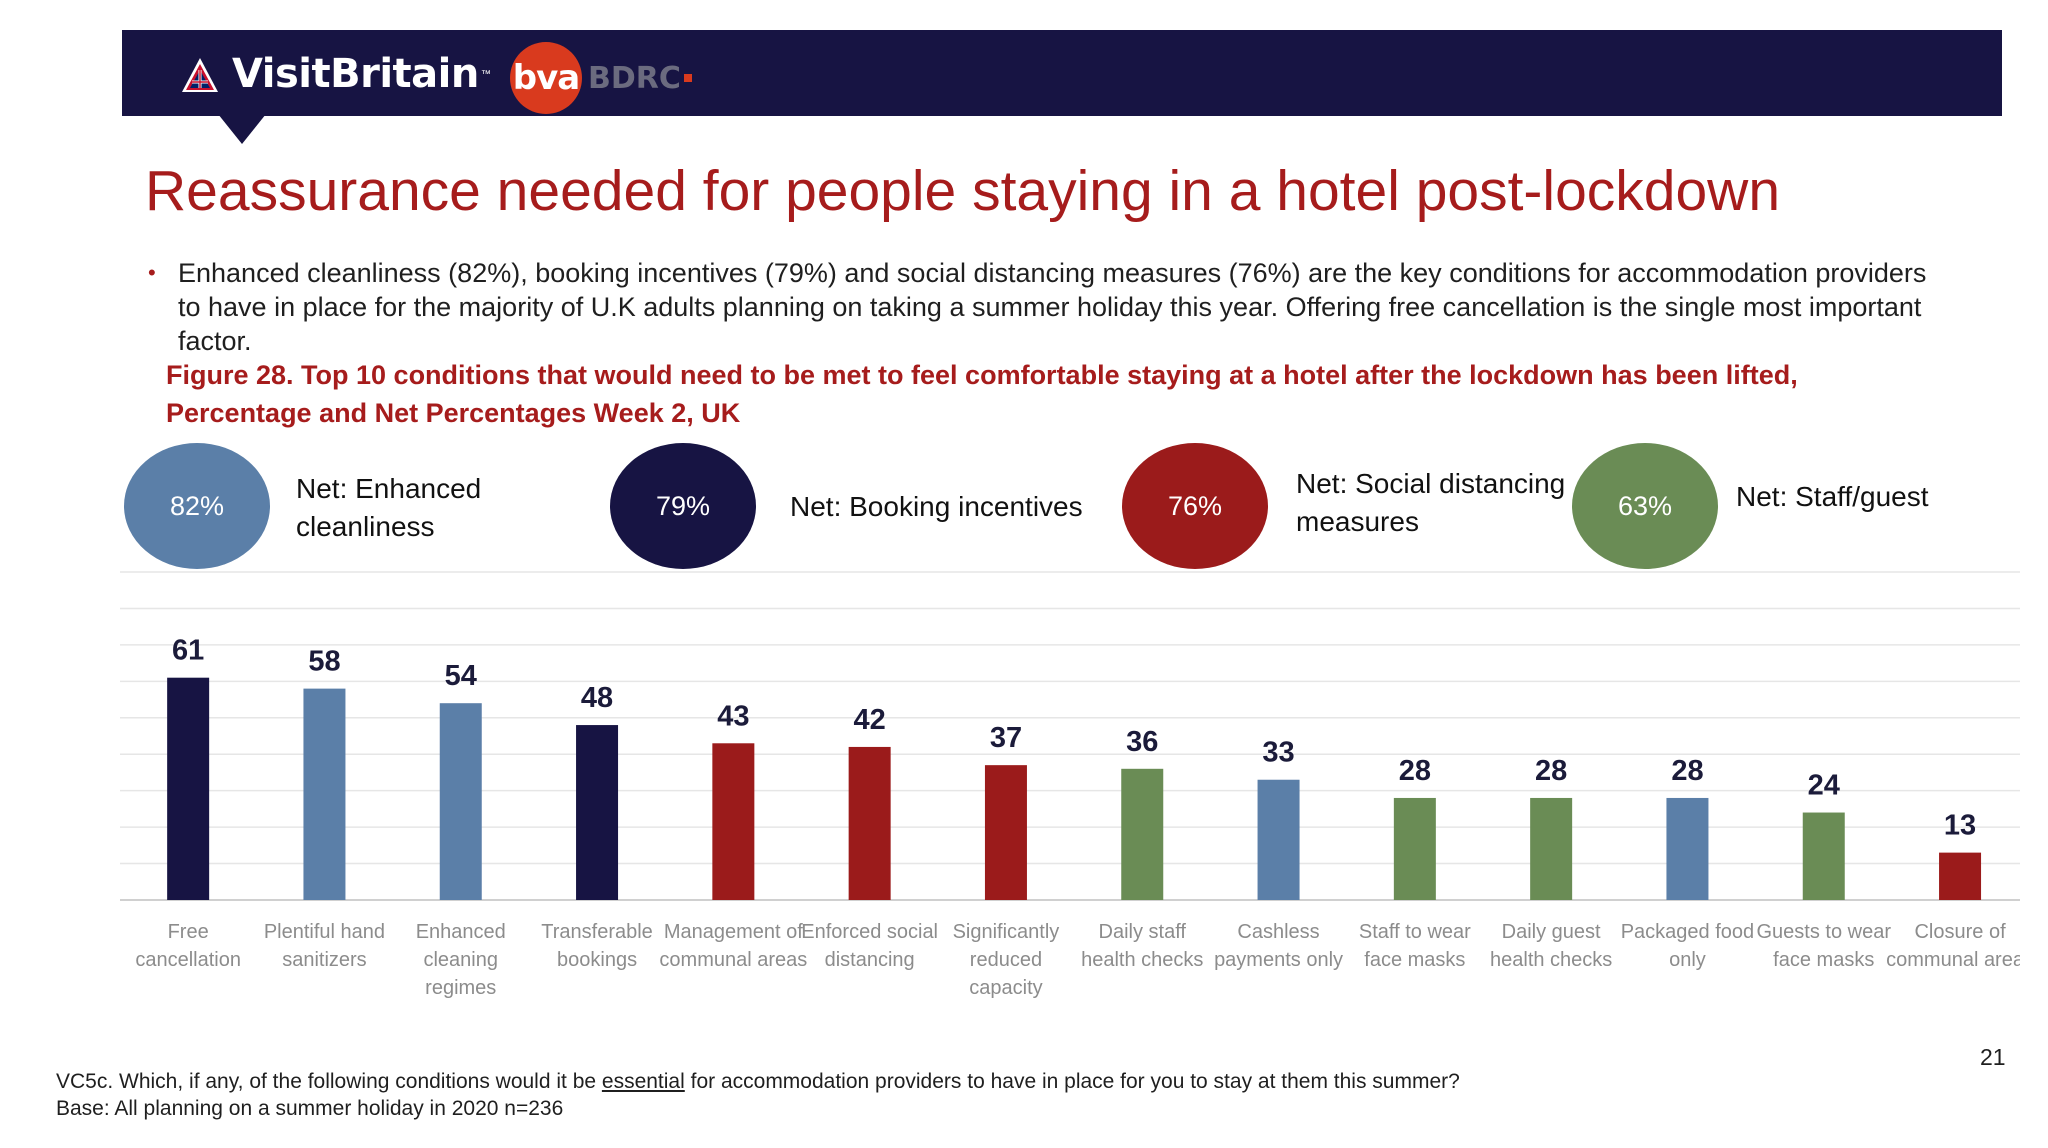 The width and height of the screenshot is (2048, 1148). I want to click on data-label: 36, so click(1142, 742).